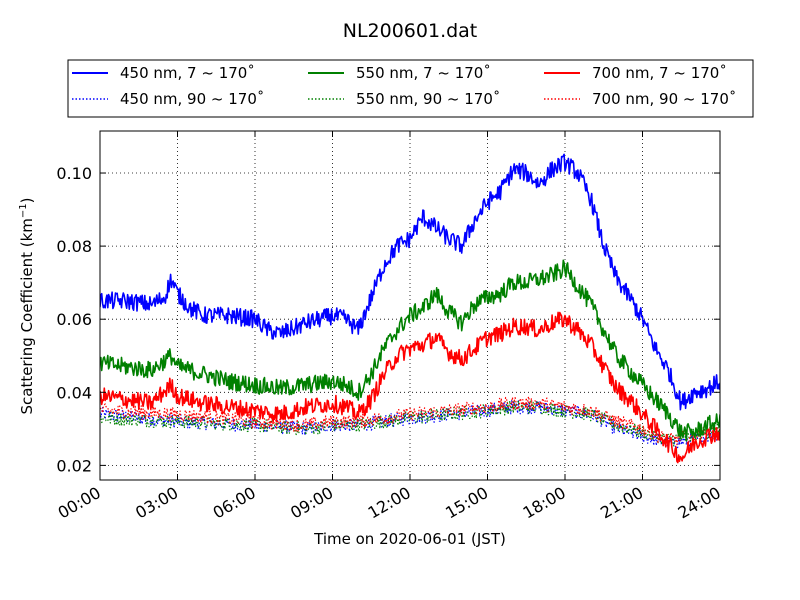 Image resolution: width=800 pixels, height=600 pixels. I want to click on y-axis-title: Scattering Coefficient (km−1), so click(27, 305).